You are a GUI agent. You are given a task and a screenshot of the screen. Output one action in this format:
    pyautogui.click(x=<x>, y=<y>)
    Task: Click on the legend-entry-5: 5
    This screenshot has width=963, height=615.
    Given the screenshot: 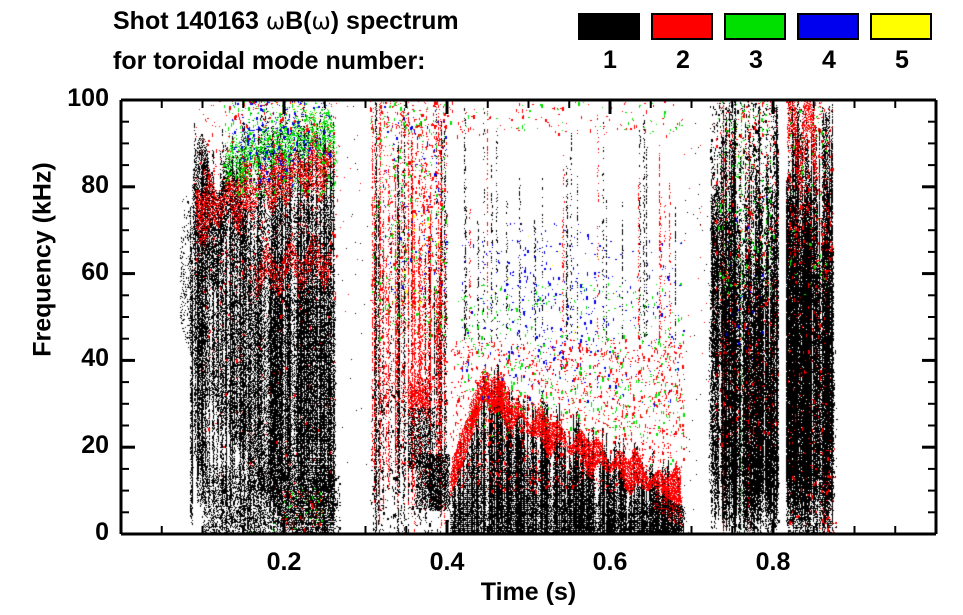 What is the action you would take?
    pyautogui.click(x=902, y=43)
    